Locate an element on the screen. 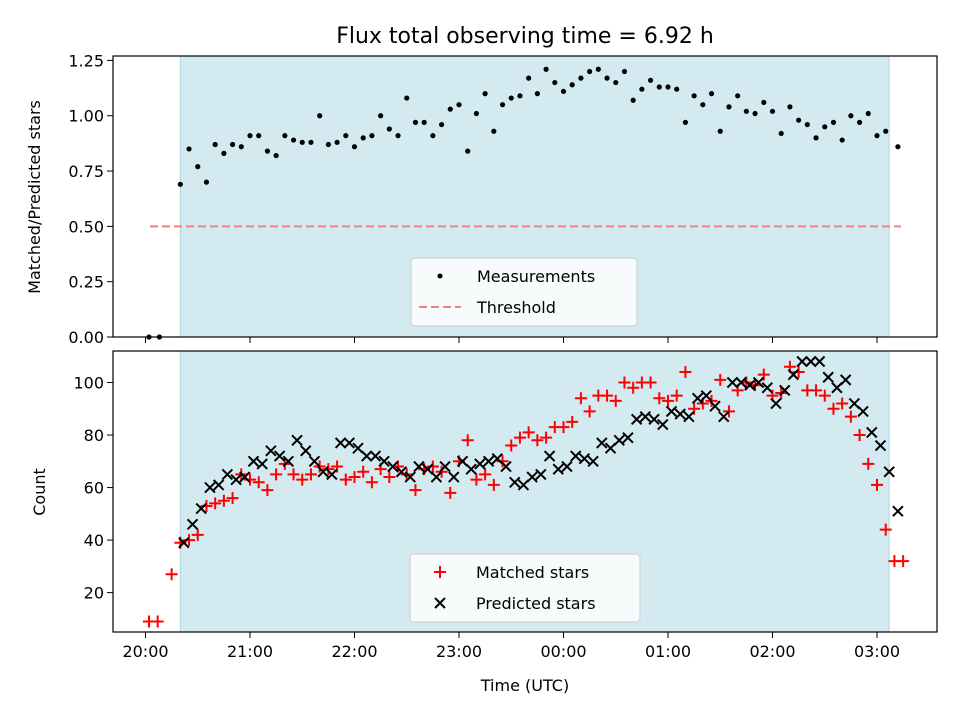  threshold-legend-label: Threshold is located at coordinates (516, 307).